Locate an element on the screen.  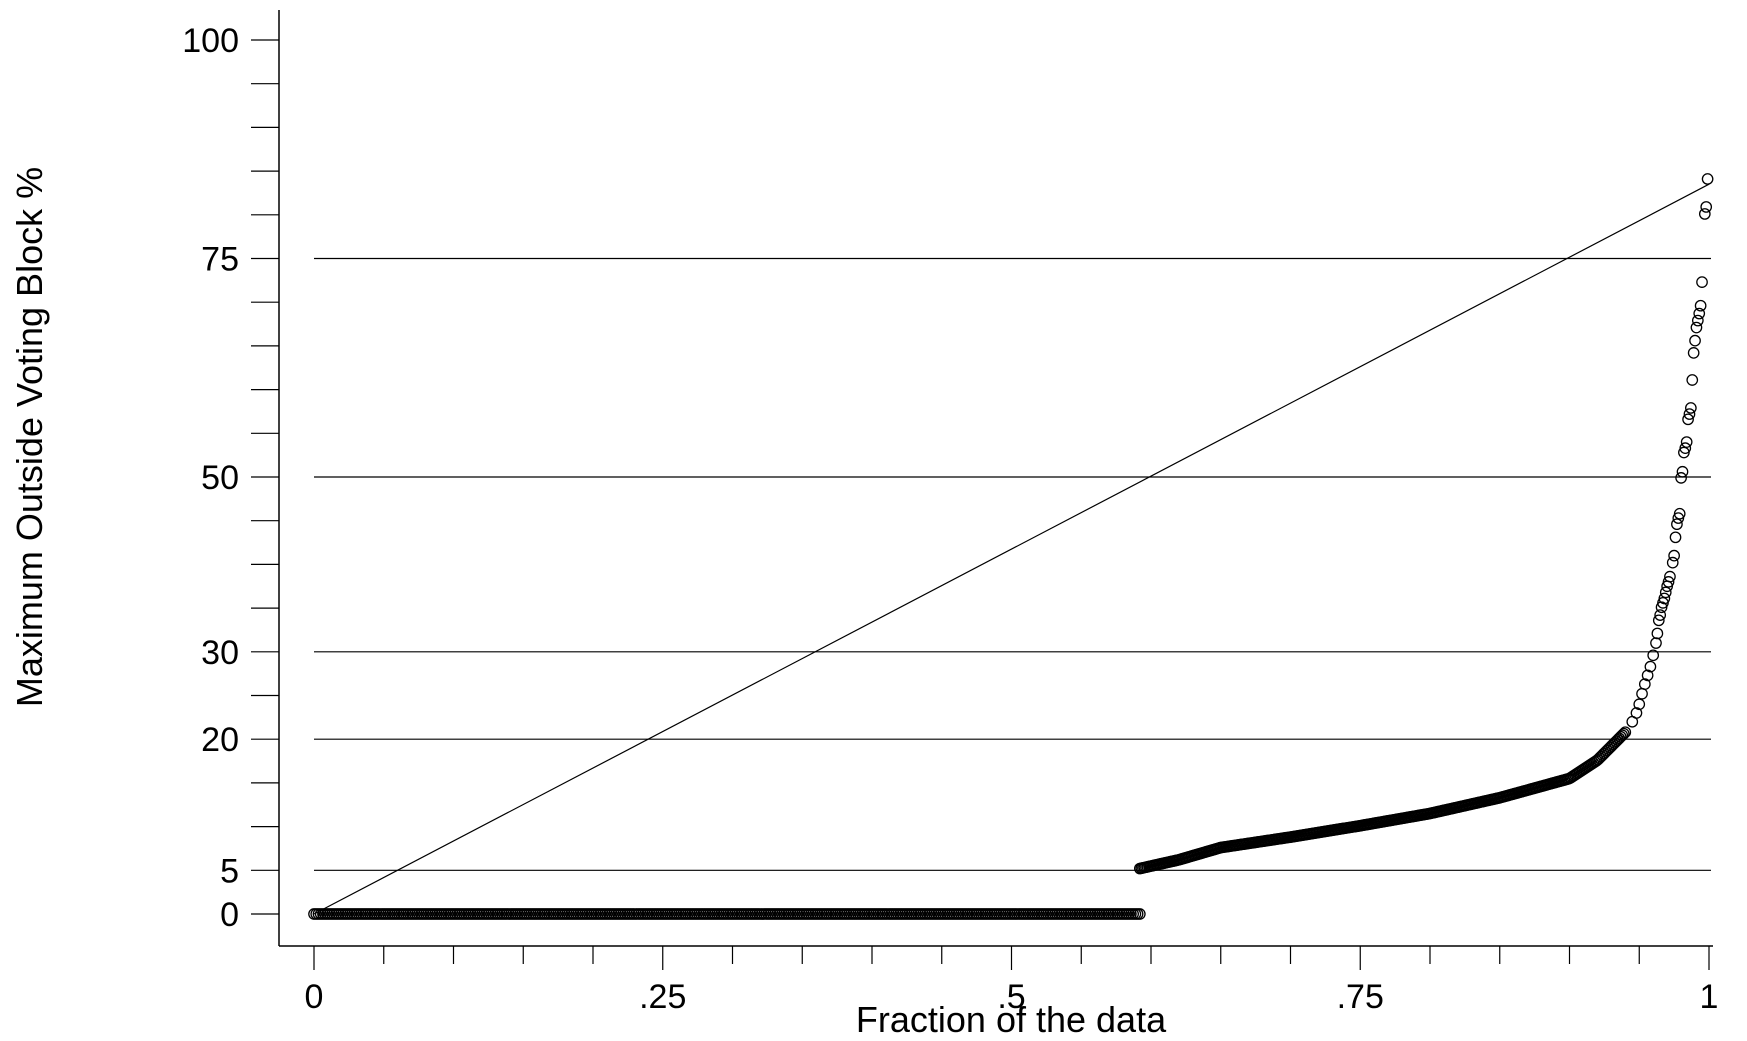
y-tick-label-30: 30 is located at coordinates (220, 653).